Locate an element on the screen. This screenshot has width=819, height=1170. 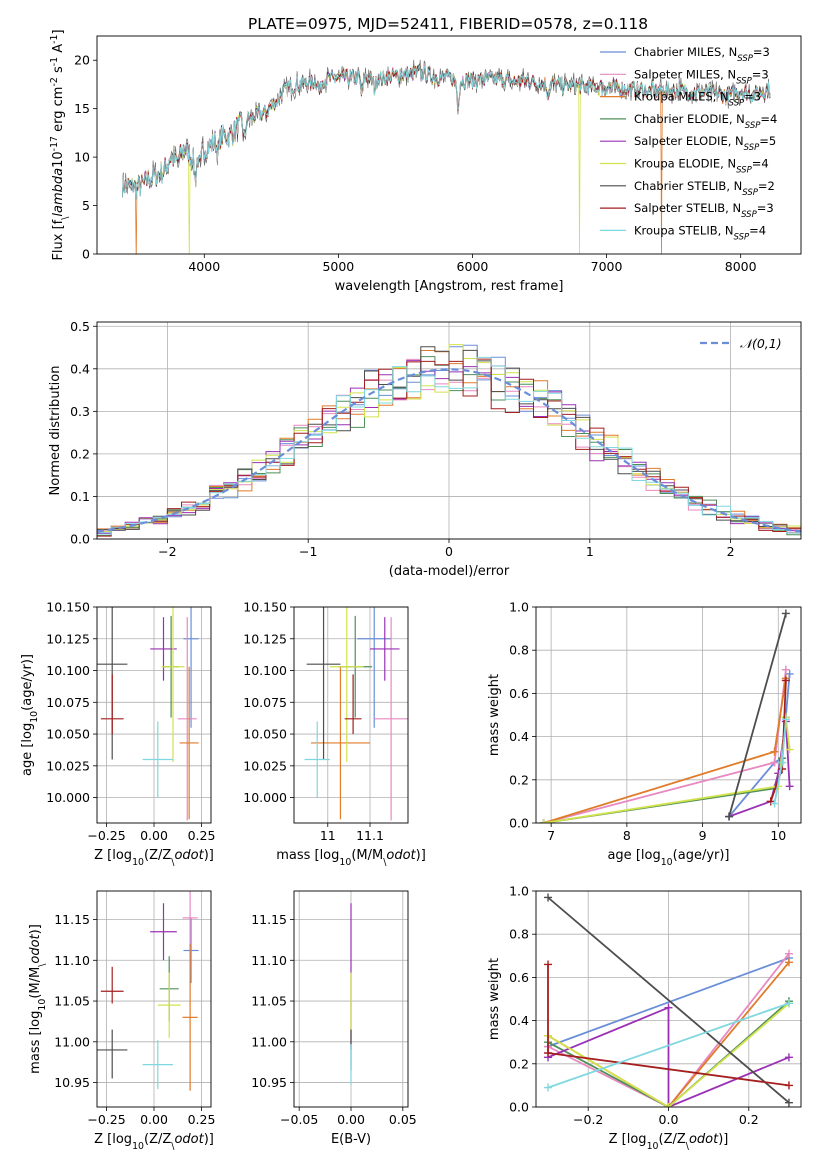
x-axis-label: (data-model)/error is located at coordinates (449, 571).